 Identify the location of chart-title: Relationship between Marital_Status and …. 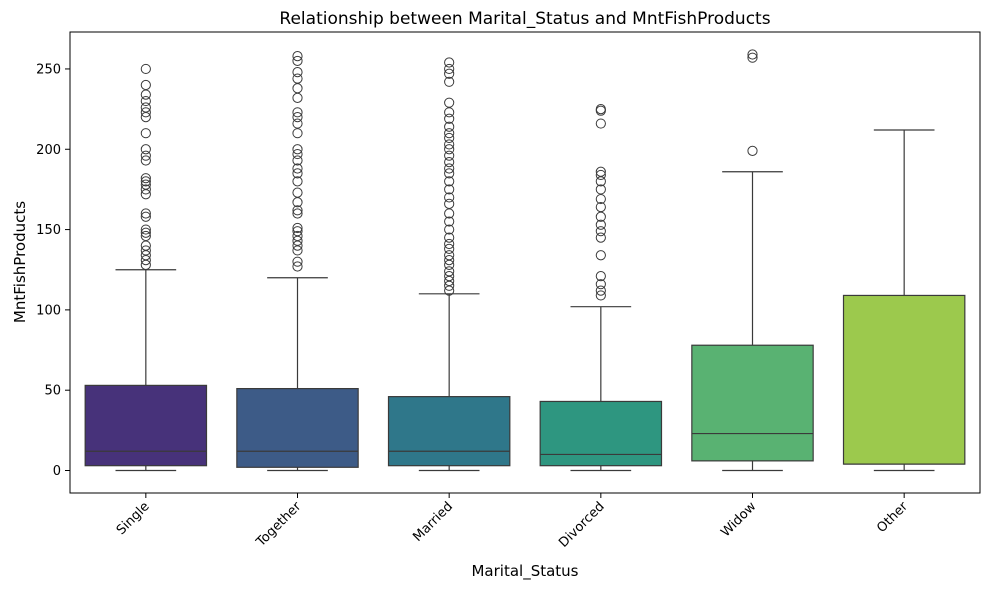
(524, 19).